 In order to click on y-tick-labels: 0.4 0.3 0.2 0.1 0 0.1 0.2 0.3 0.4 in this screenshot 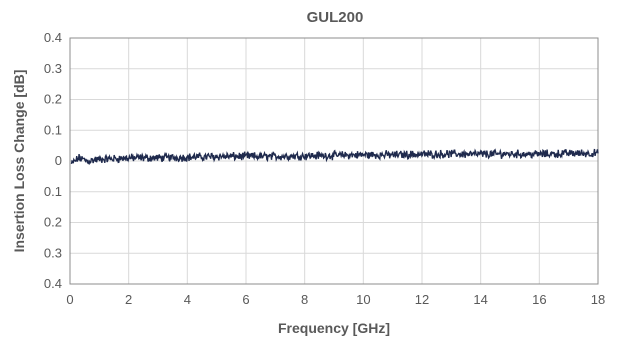, I will do `click(53, 160)`.